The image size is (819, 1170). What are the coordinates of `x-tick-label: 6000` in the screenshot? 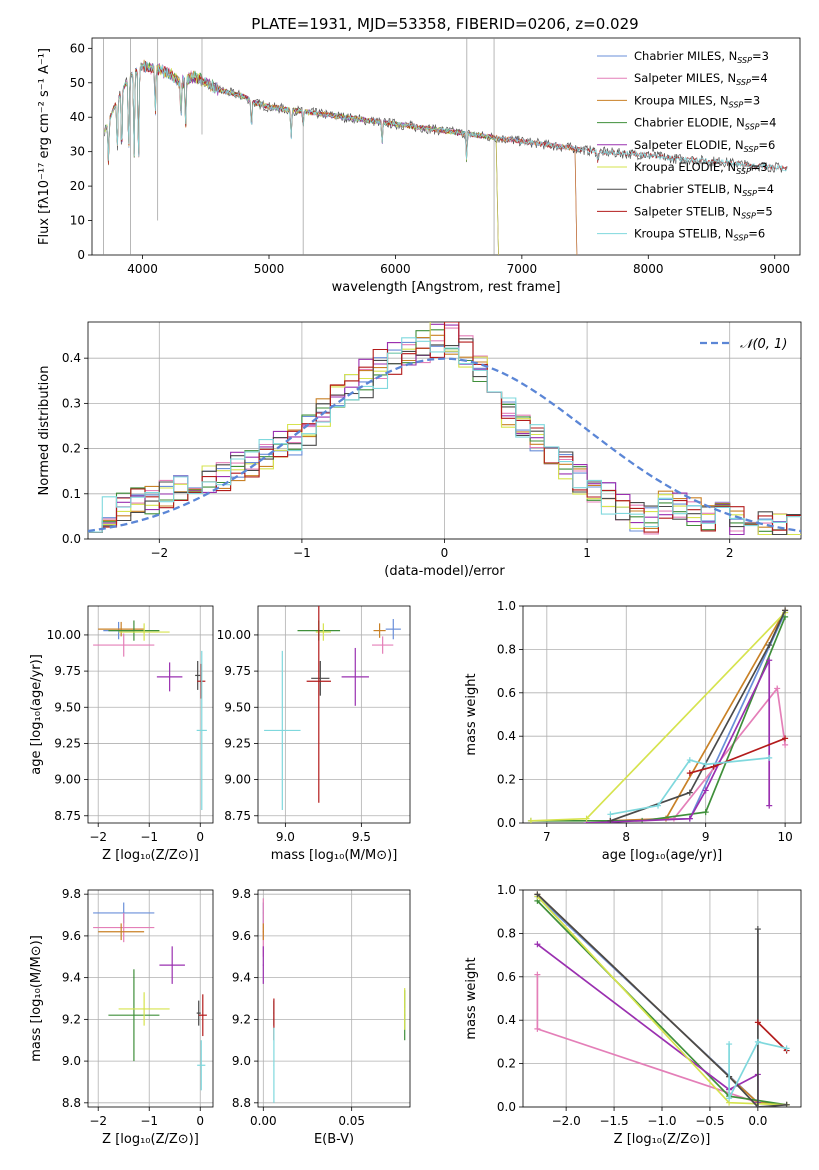 It's located at (395, 269).